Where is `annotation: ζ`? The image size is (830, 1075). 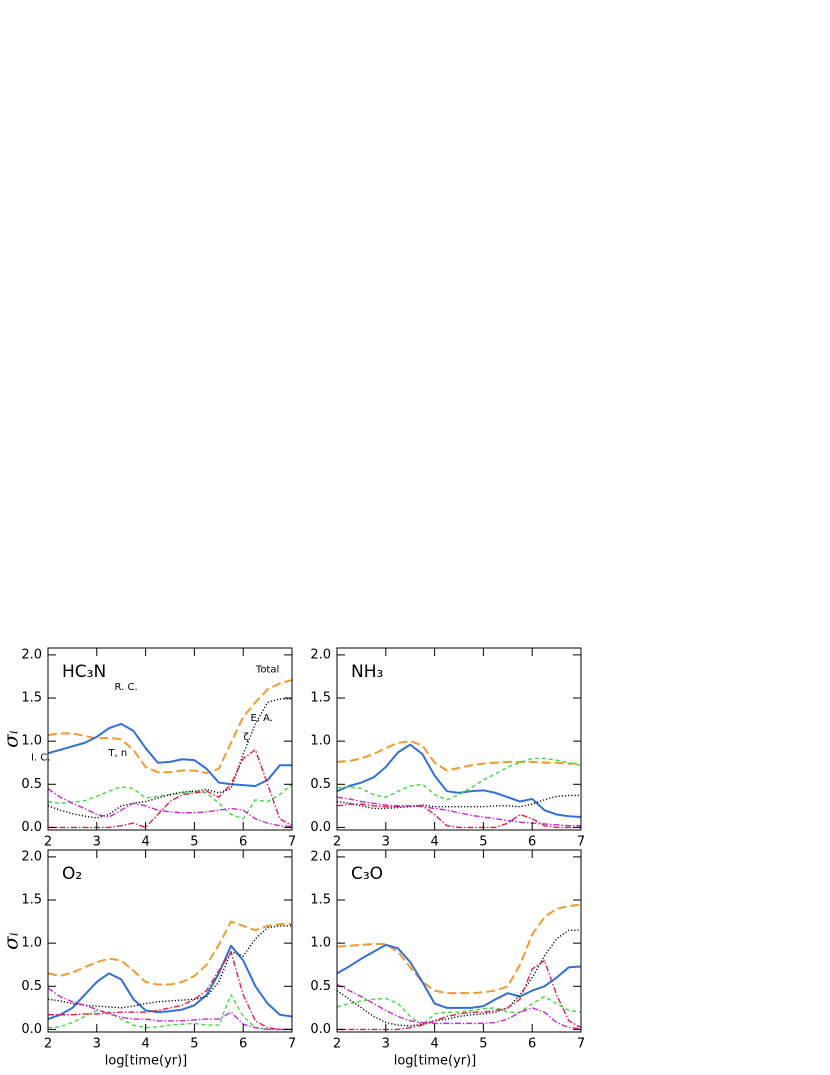 annotation: ζ is located at coordinates (245, 737).